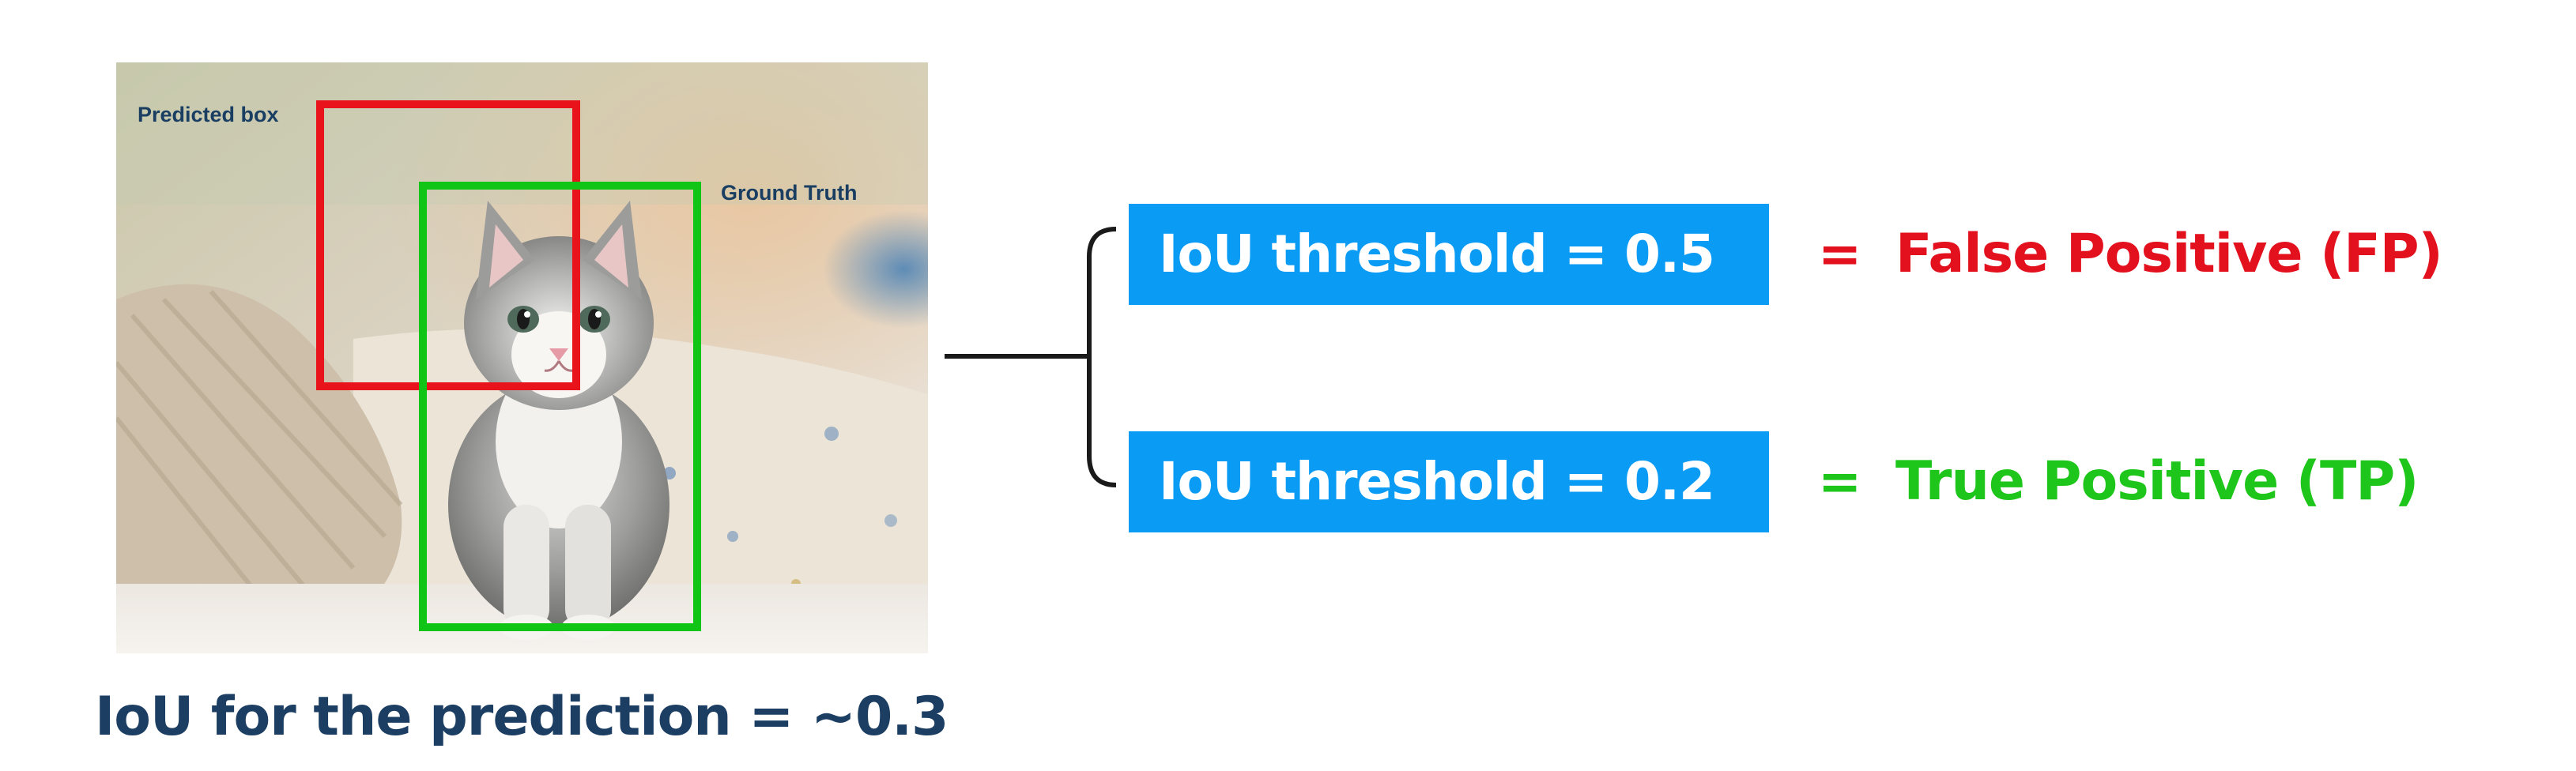  Describe the element at coordinates (2169, 254) in the screenshot. I see `false-positive-result: False Positive (FP)` at that location.